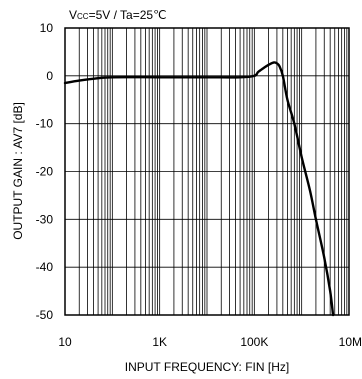  I want to click on chart-title: VCC=5V / Ta=25℃, so click(118, 15).